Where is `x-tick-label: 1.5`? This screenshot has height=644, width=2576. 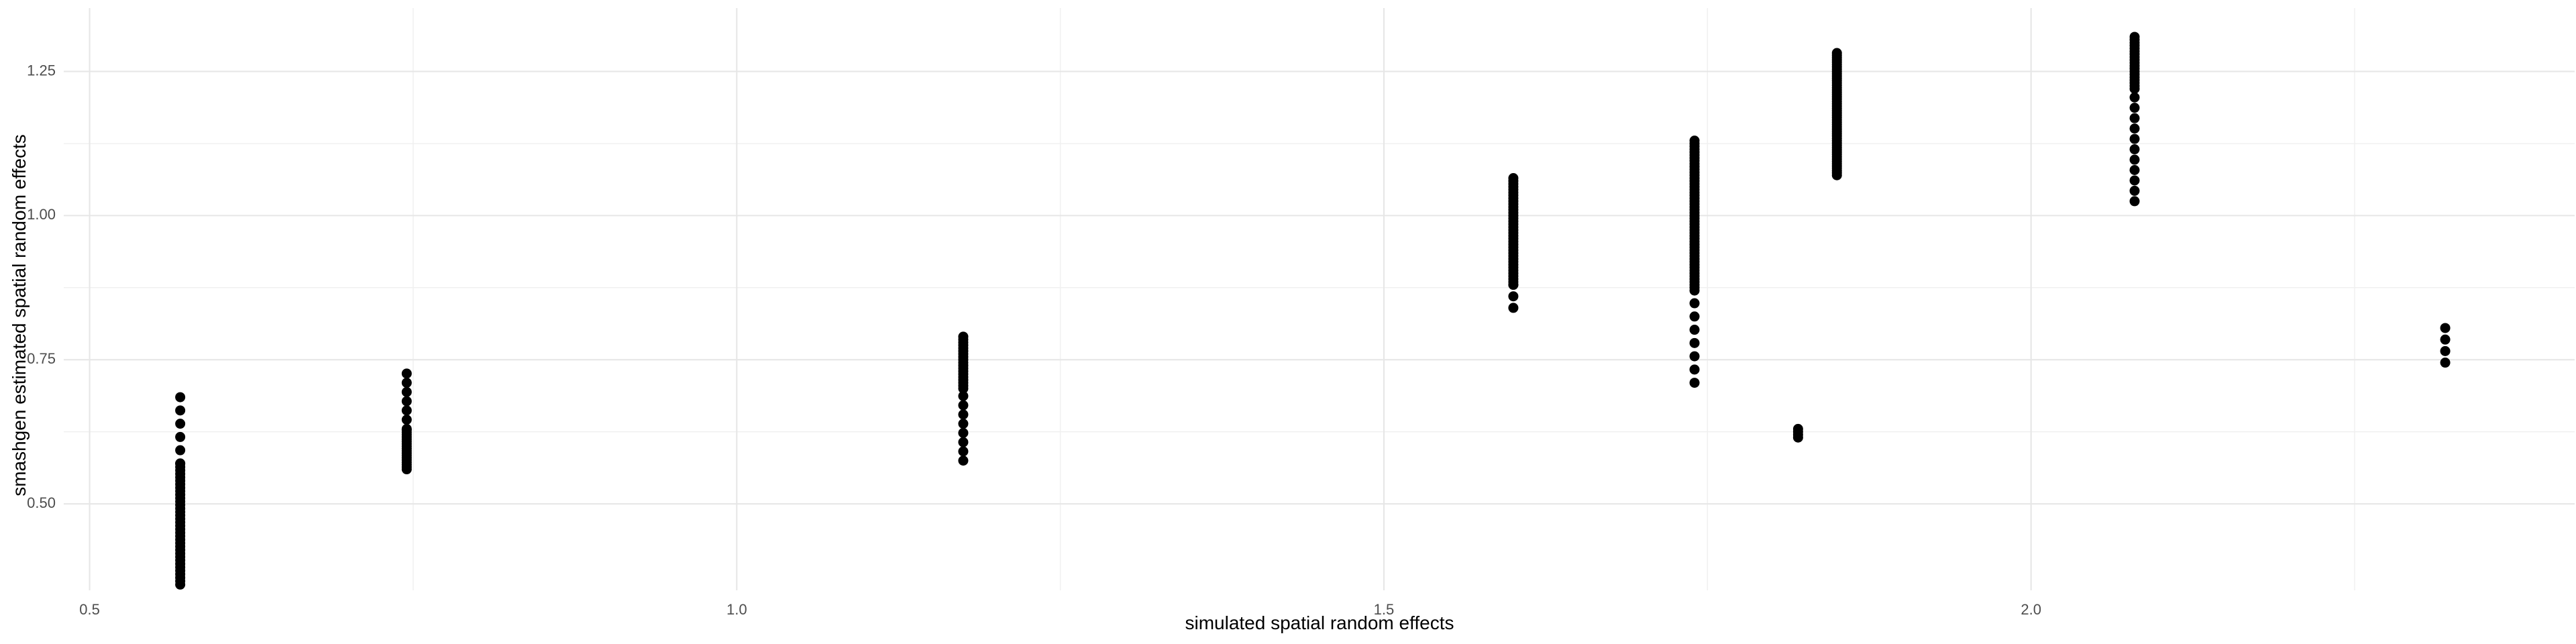
x-tick-label: 1.5 is located at coordinates (1384, 609).